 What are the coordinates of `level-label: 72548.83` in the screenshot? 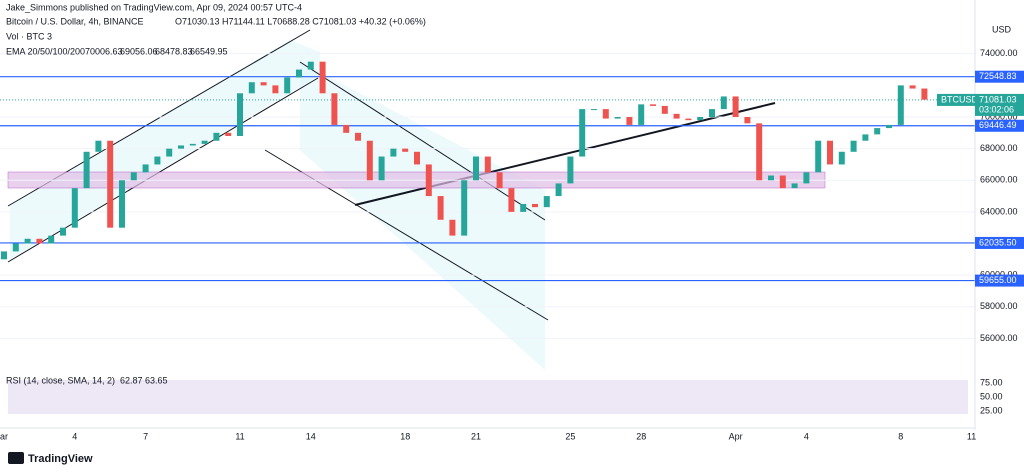 It's located at (998, 76).